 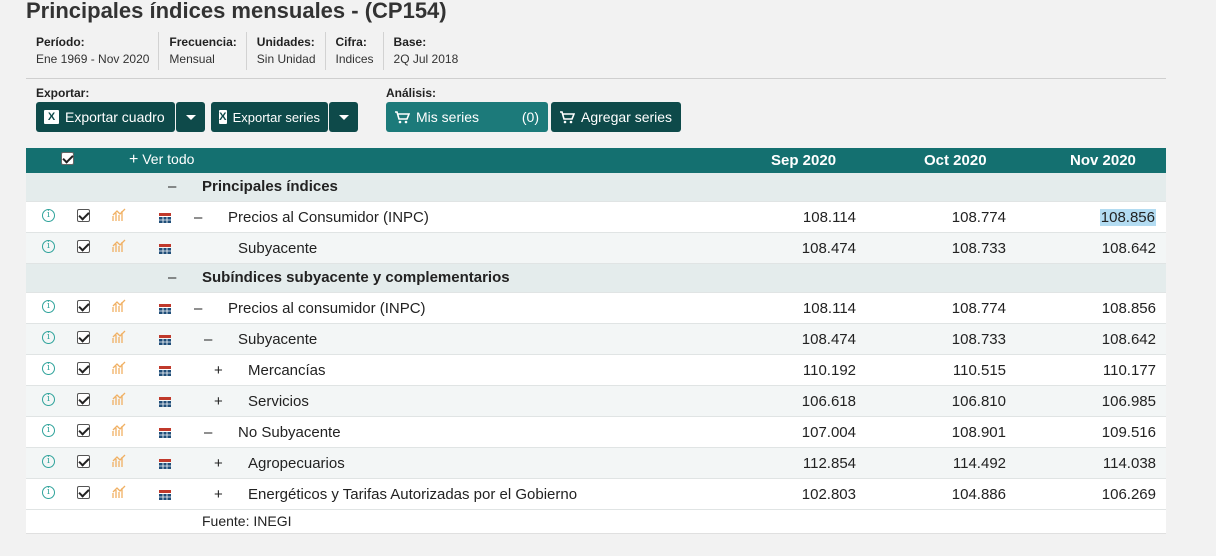 I want to click on row-label: Servicios, so click(x=278, y=401).